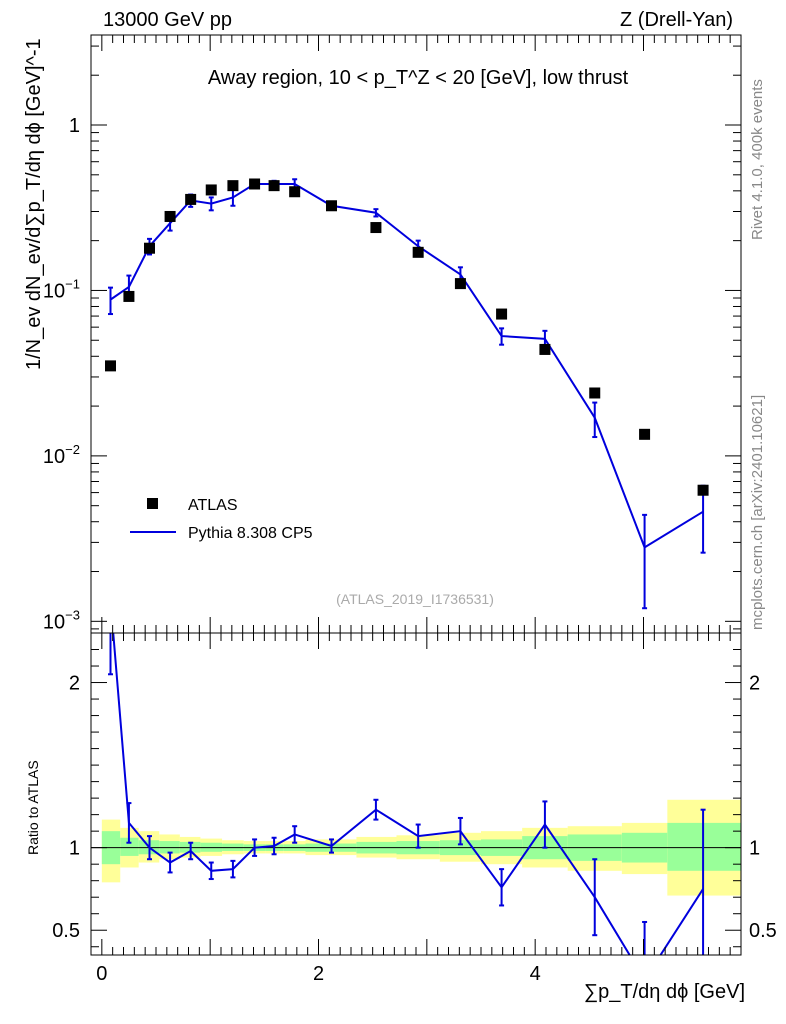 This screenshot has width=786, height=1024. What do you see at coordinates (250, 533) in the screenshot?
I see `legend-pythia-label: Pythia 8.308 CP5` at bounding box center [250, 533].